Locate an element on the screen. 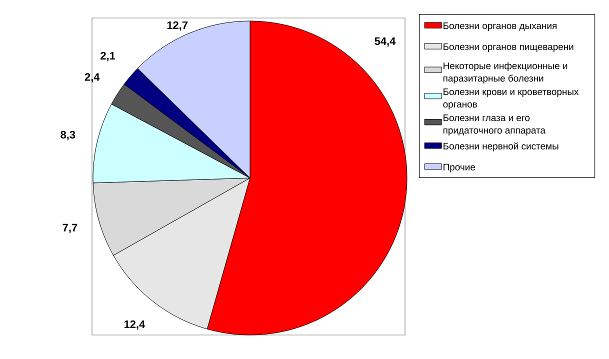 This screenshot has height=359, width=609. legend-label: Болезни глаза и его придаточного аппарата is located at coordinates (494, 125).